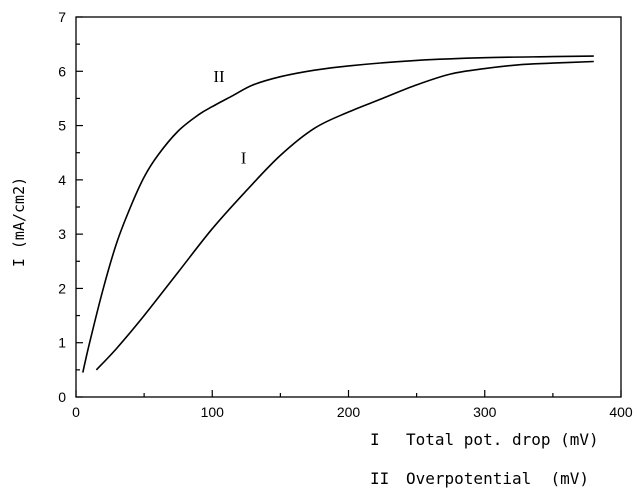  Describe the element at coordinates (62, 234) in the screenshot. I see `y-tick-label: 3` at that location.